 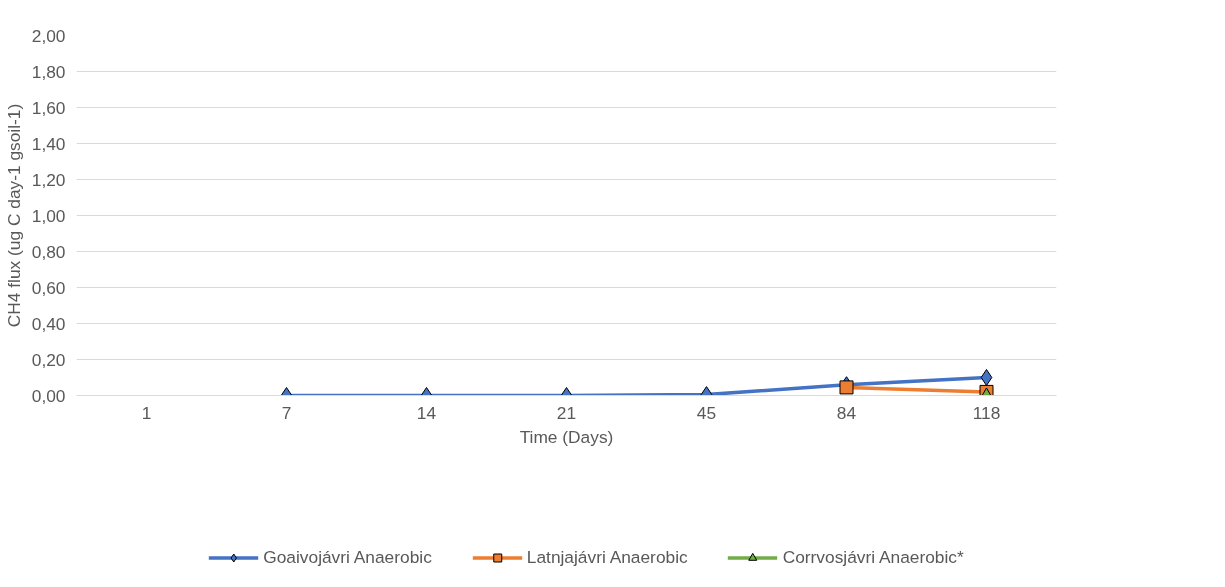 I want to click on x-tick-label: 118, so click(x=986, y=412).